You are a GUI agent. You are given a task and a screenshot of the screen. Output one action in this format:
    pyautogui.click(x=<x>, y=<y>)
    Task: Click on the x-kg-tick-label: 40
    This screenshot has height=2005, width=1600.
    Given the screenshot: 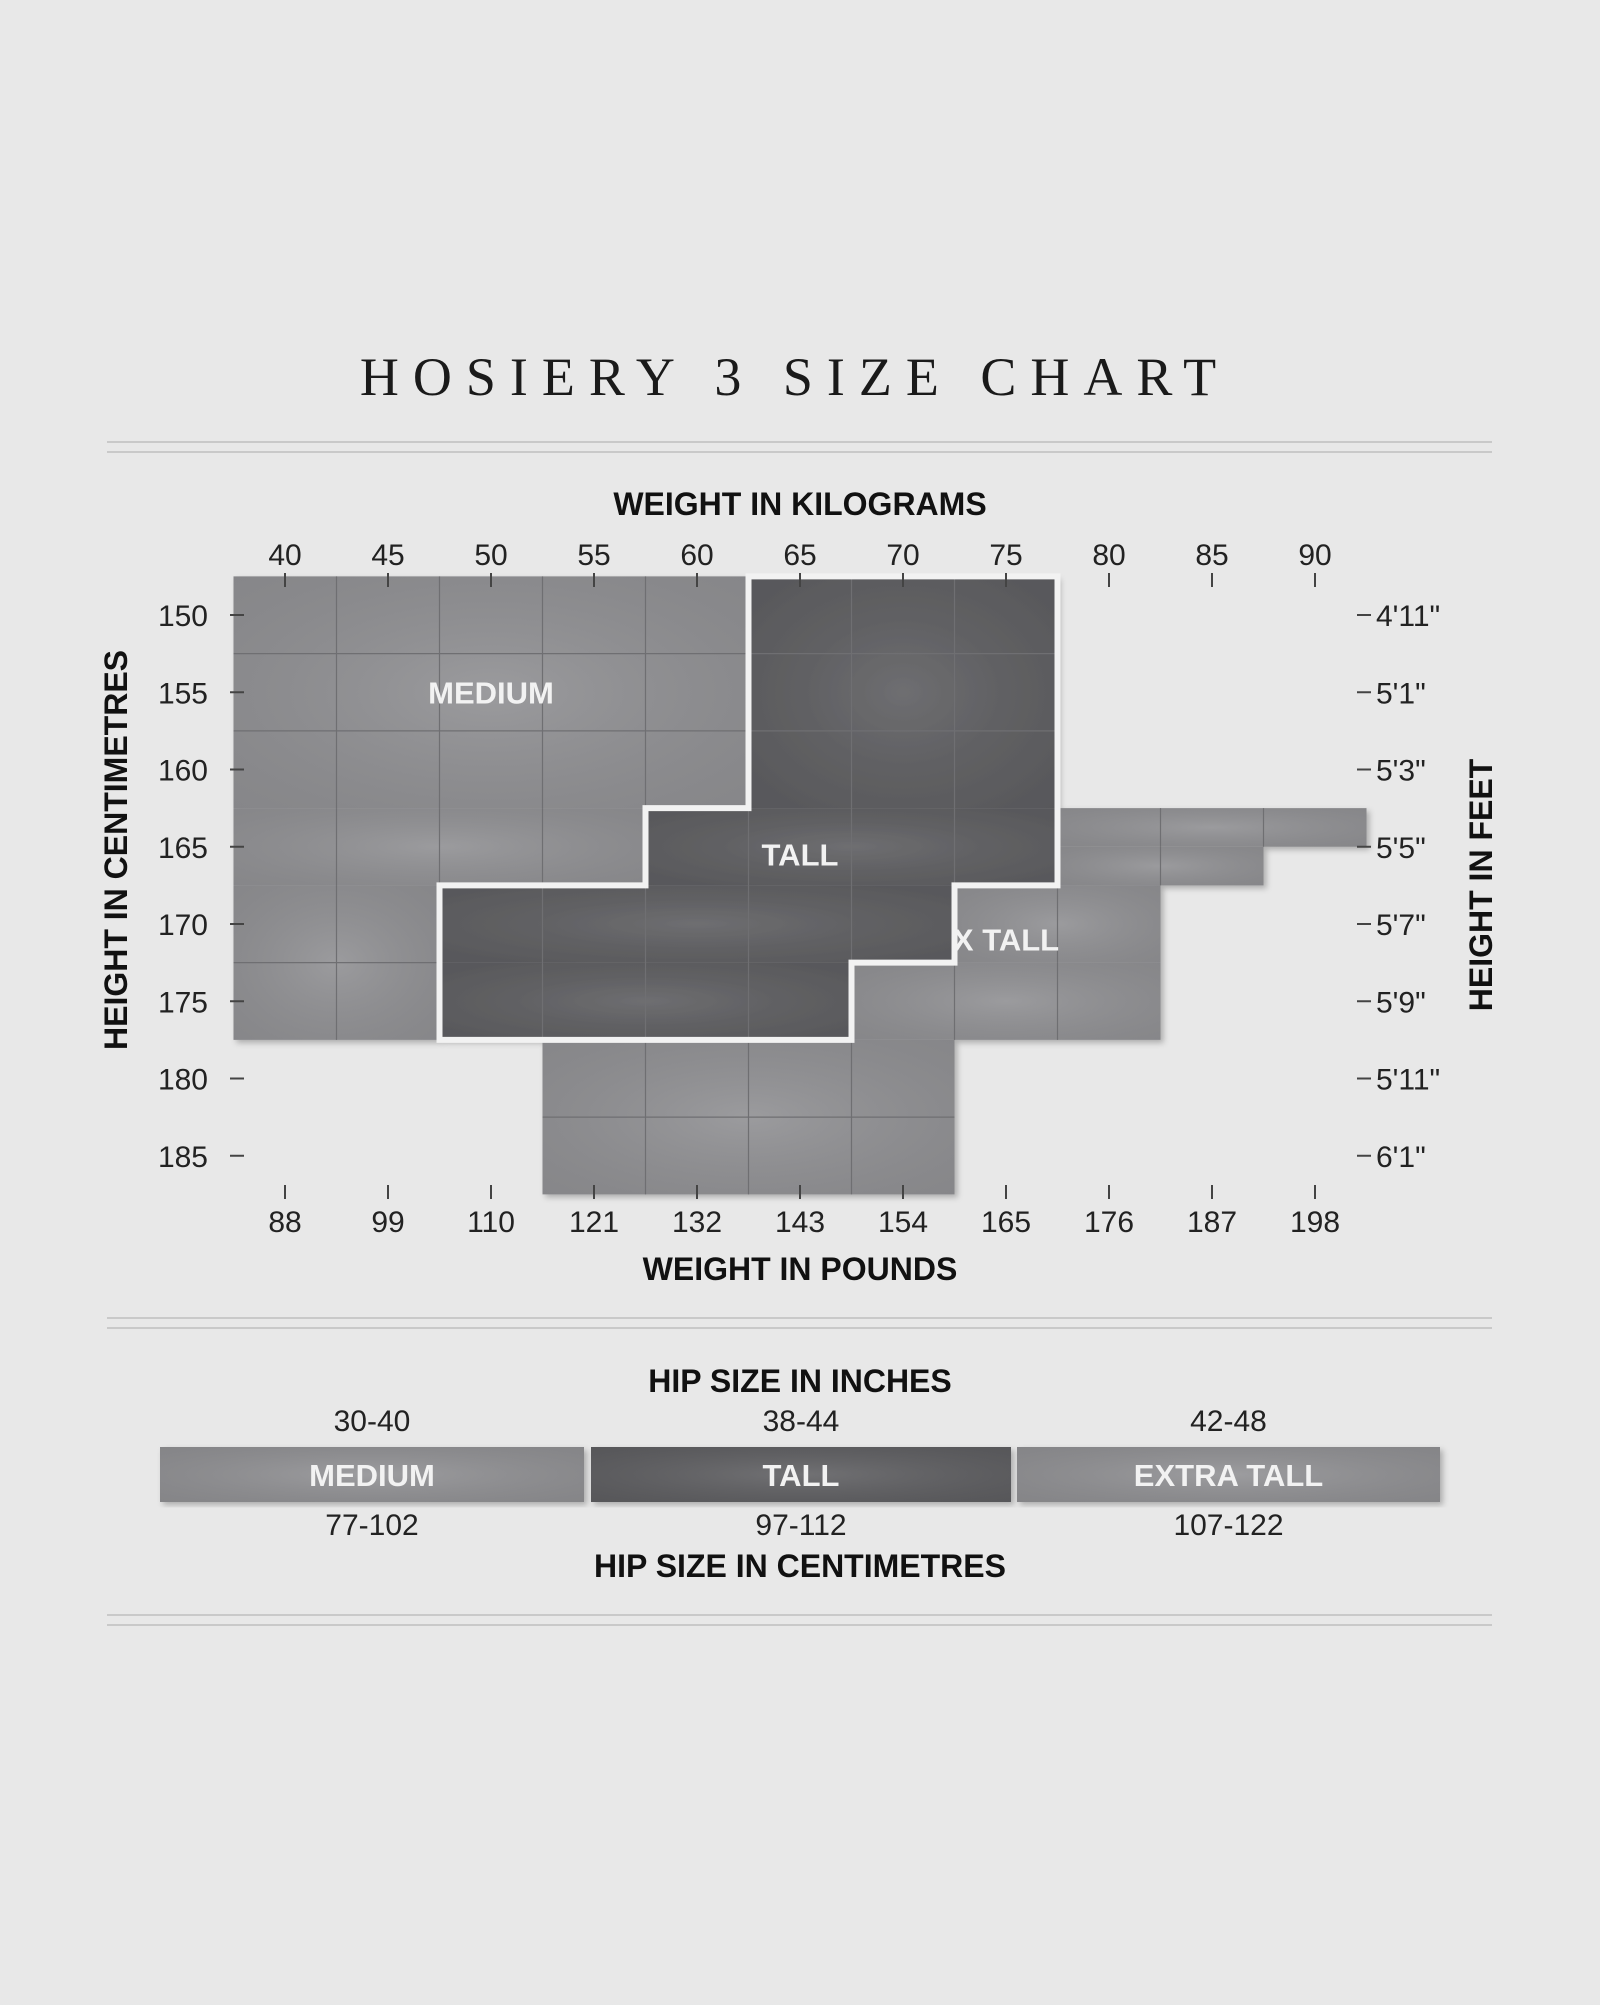 What is the action you would take?
    pyautogui.click(x=284, y=555)
    